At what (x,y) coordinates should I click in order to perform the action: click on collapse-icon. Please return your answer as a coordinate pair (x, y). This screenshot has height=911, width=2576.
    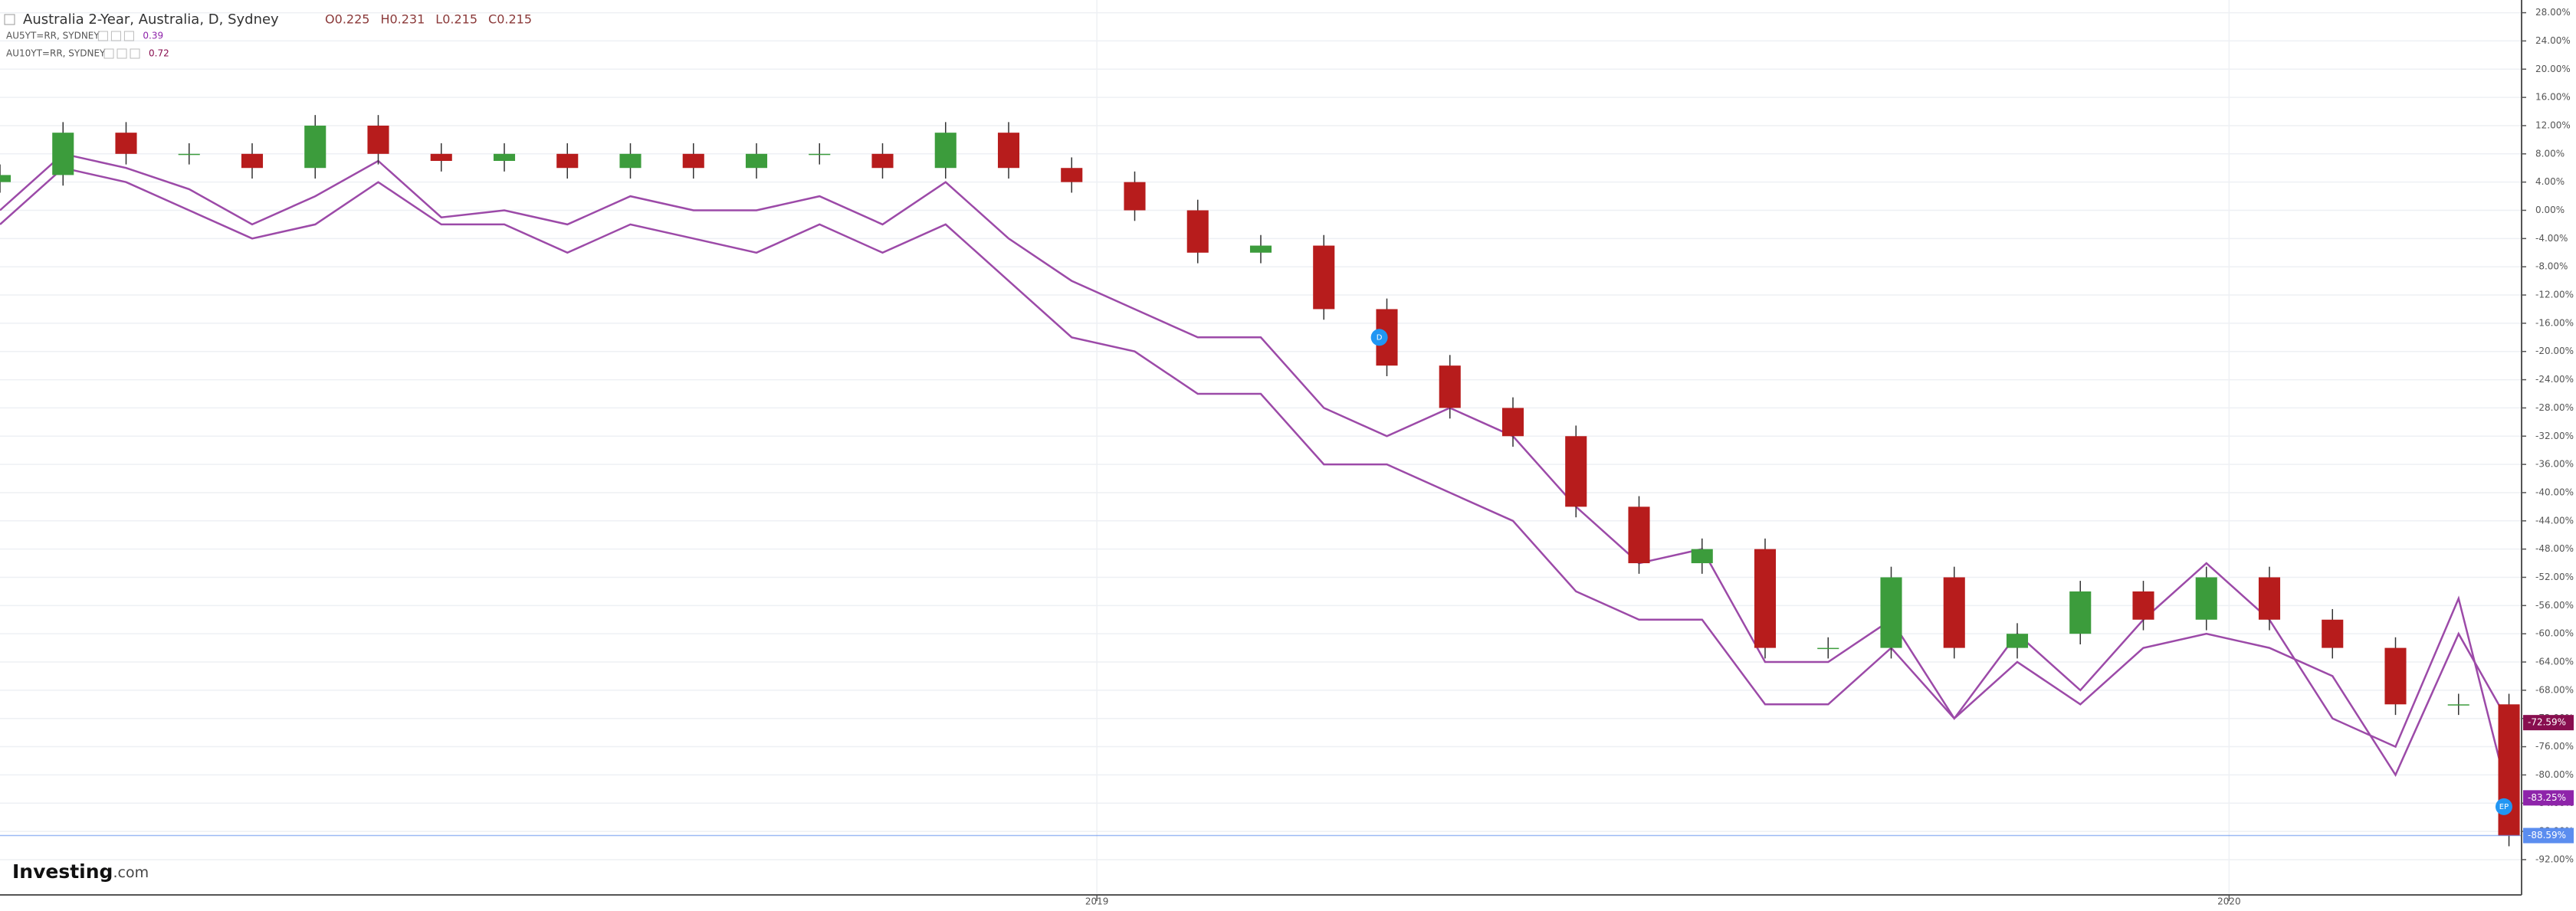
    Looking at the image, I should click on (9, 20).